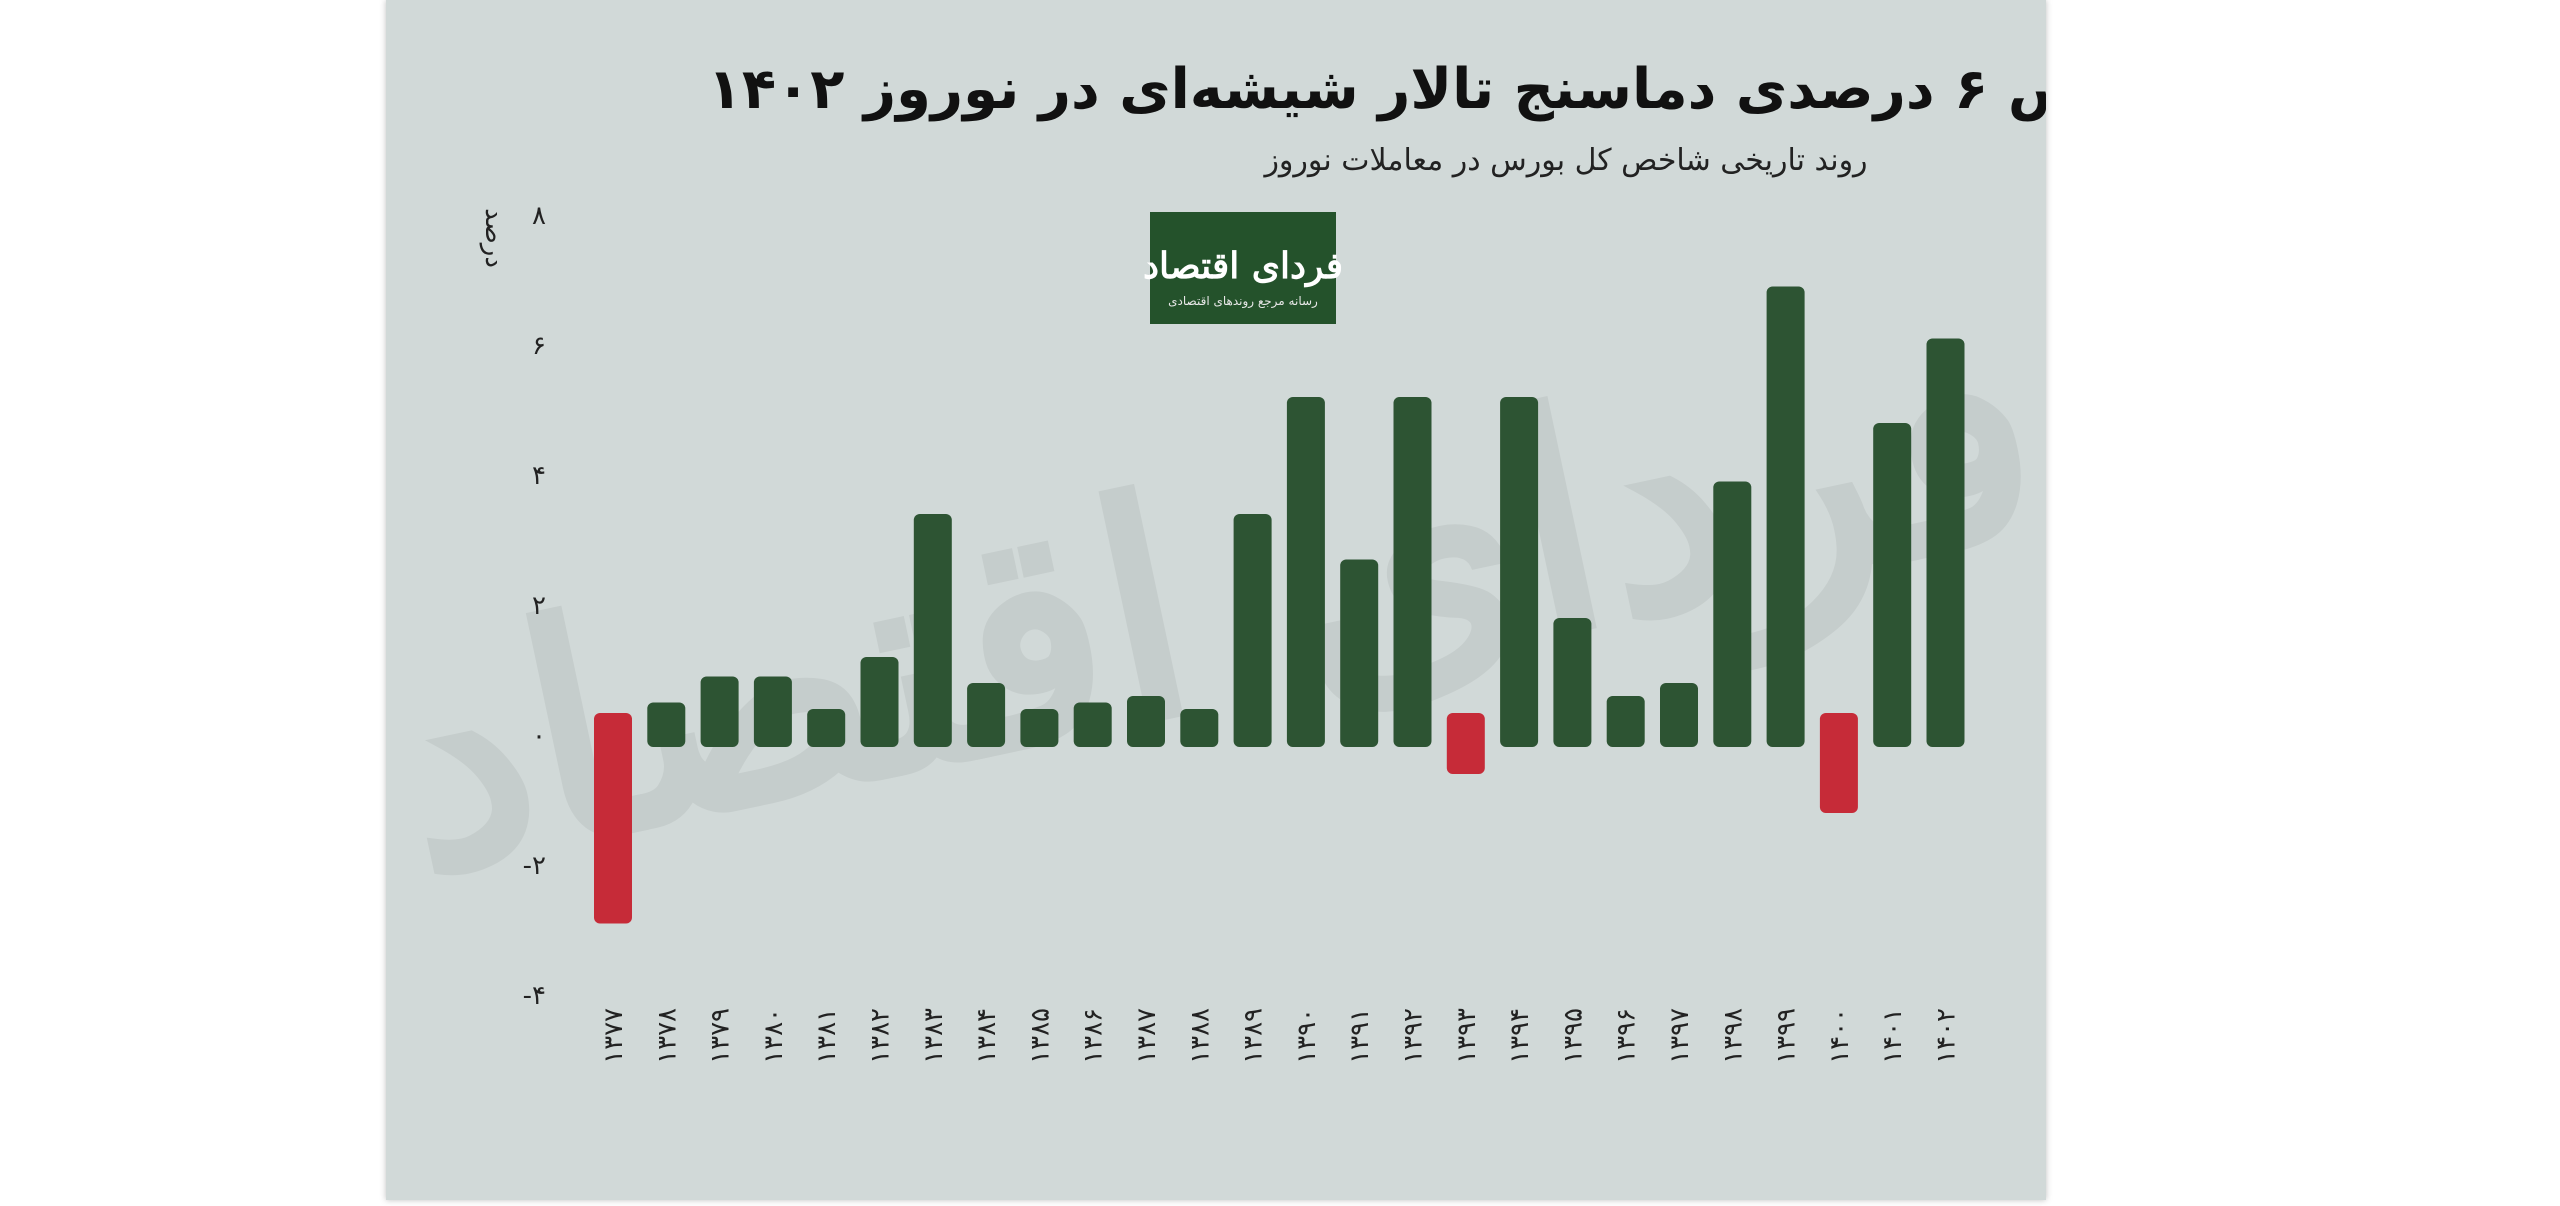  Describe the element at coordinates (534, 866) in the screenshot. I see `y-tick-label: -۲` at that location.